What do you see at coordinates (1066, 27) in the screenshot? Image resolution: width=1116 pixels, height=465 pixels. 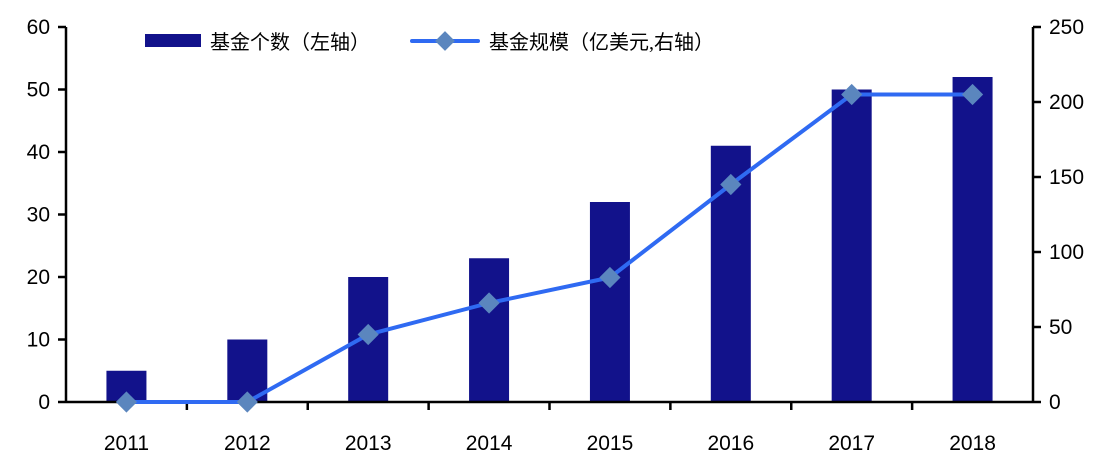 I see `right-tick-label: 250` at bounding box center [1066, 27].